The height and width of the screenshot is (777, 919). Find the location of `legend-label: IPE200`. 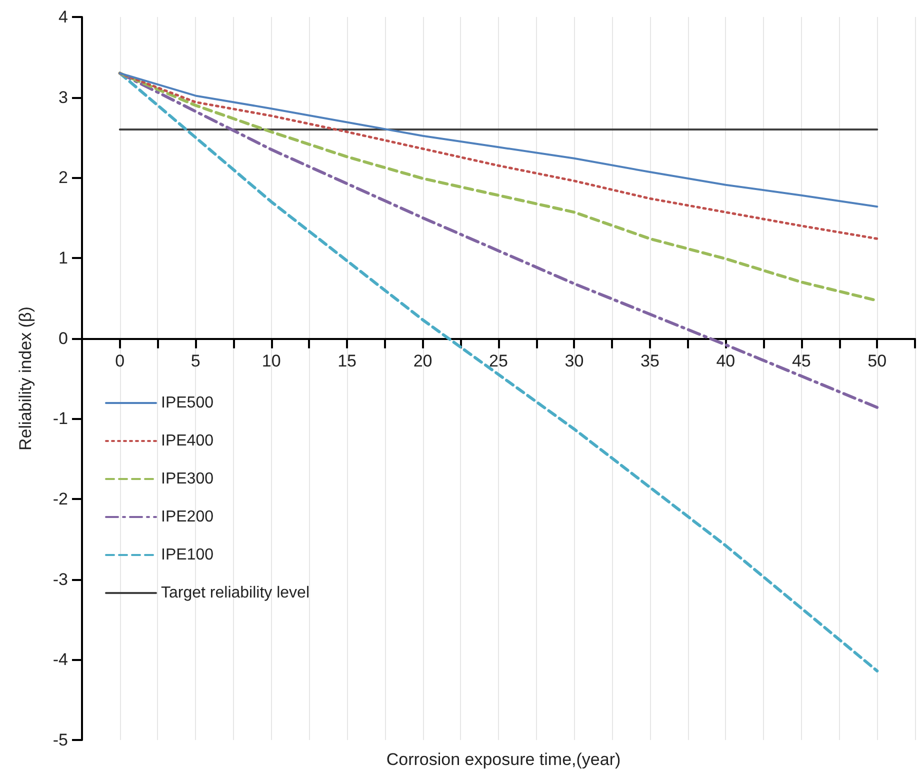

legend-label: IPE200 is located at coordinates (187, 517).